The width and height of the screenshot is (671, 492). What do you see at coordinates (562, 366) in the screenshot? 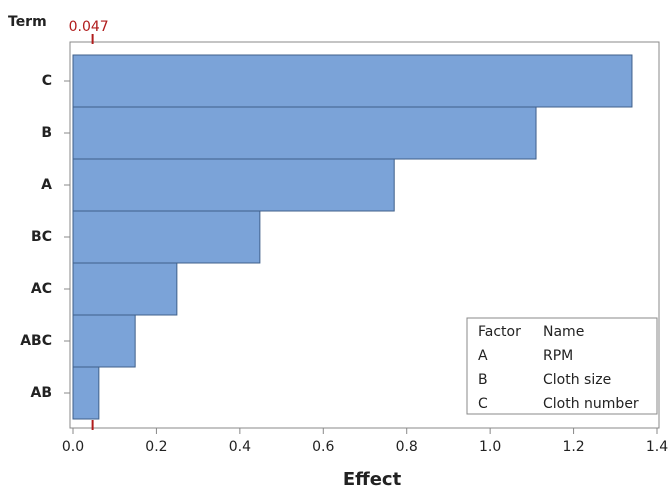
I see `factor-table` at bounding box center [562, 366].